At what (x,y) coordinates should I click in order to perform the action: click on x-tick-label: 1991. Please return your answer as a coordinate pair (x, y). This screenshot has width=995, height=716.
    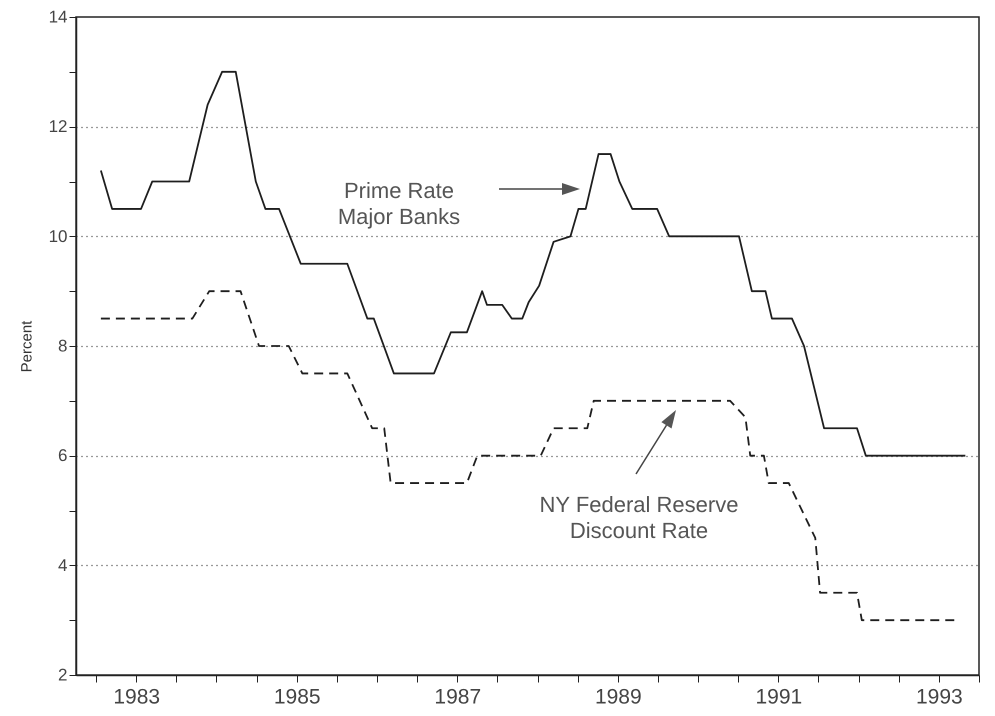
    Looking at the image, I should click on (778, 697).